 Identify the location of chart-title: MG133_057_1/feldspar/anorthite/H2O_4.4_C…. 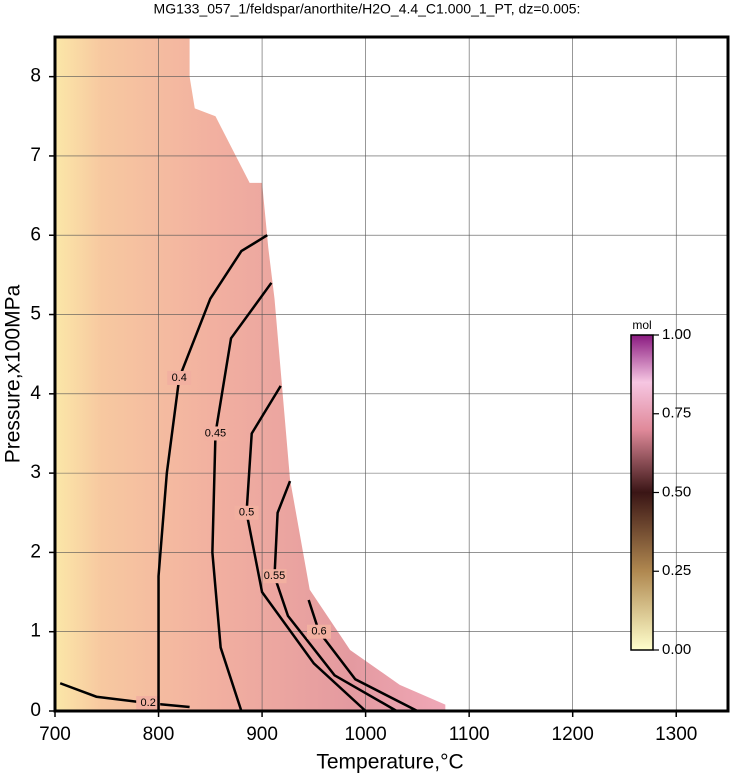
(367, 9).